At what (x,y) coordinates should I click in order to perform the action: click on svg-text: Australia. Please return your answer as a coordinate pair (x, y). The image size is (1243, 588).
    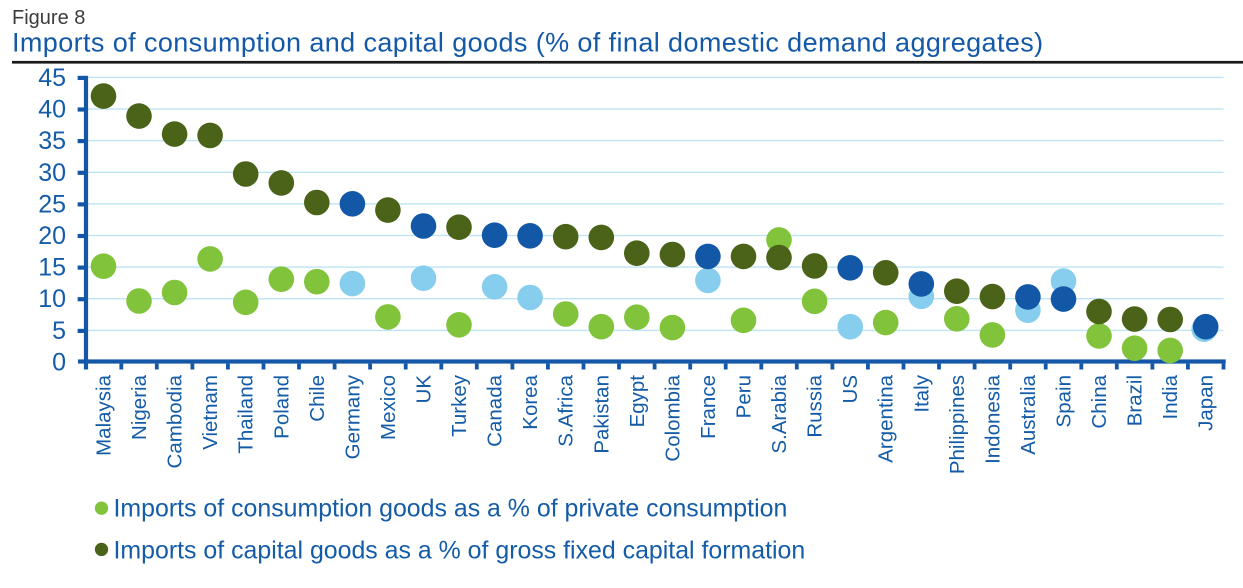
    Looking at the image, I should click on (1028, 414).